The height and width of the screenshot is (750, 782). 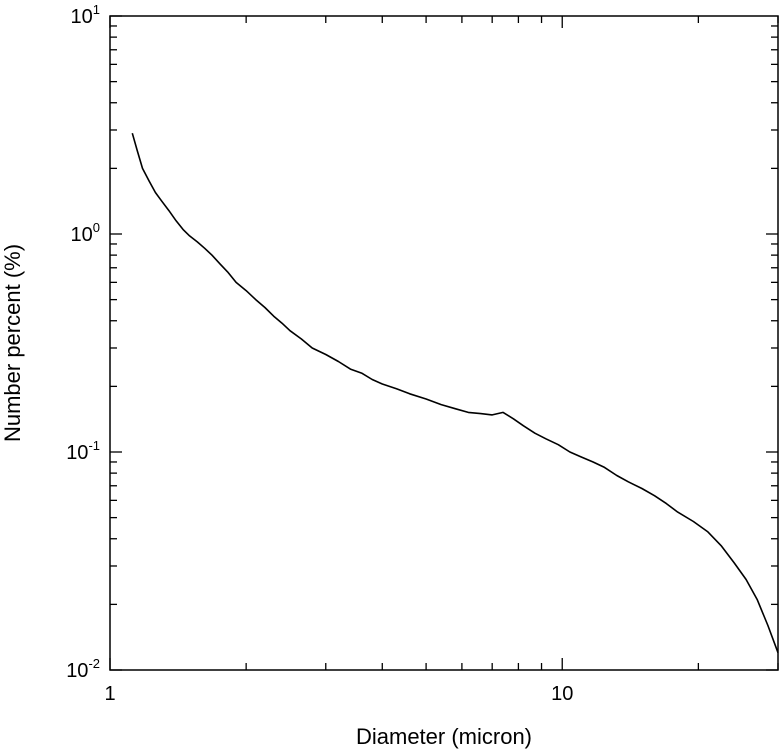 What do you see at coordinates (83, 451) in the screenshot?
I see `y-tick-label: 10⁻¹` at bounding box center [83, 451].